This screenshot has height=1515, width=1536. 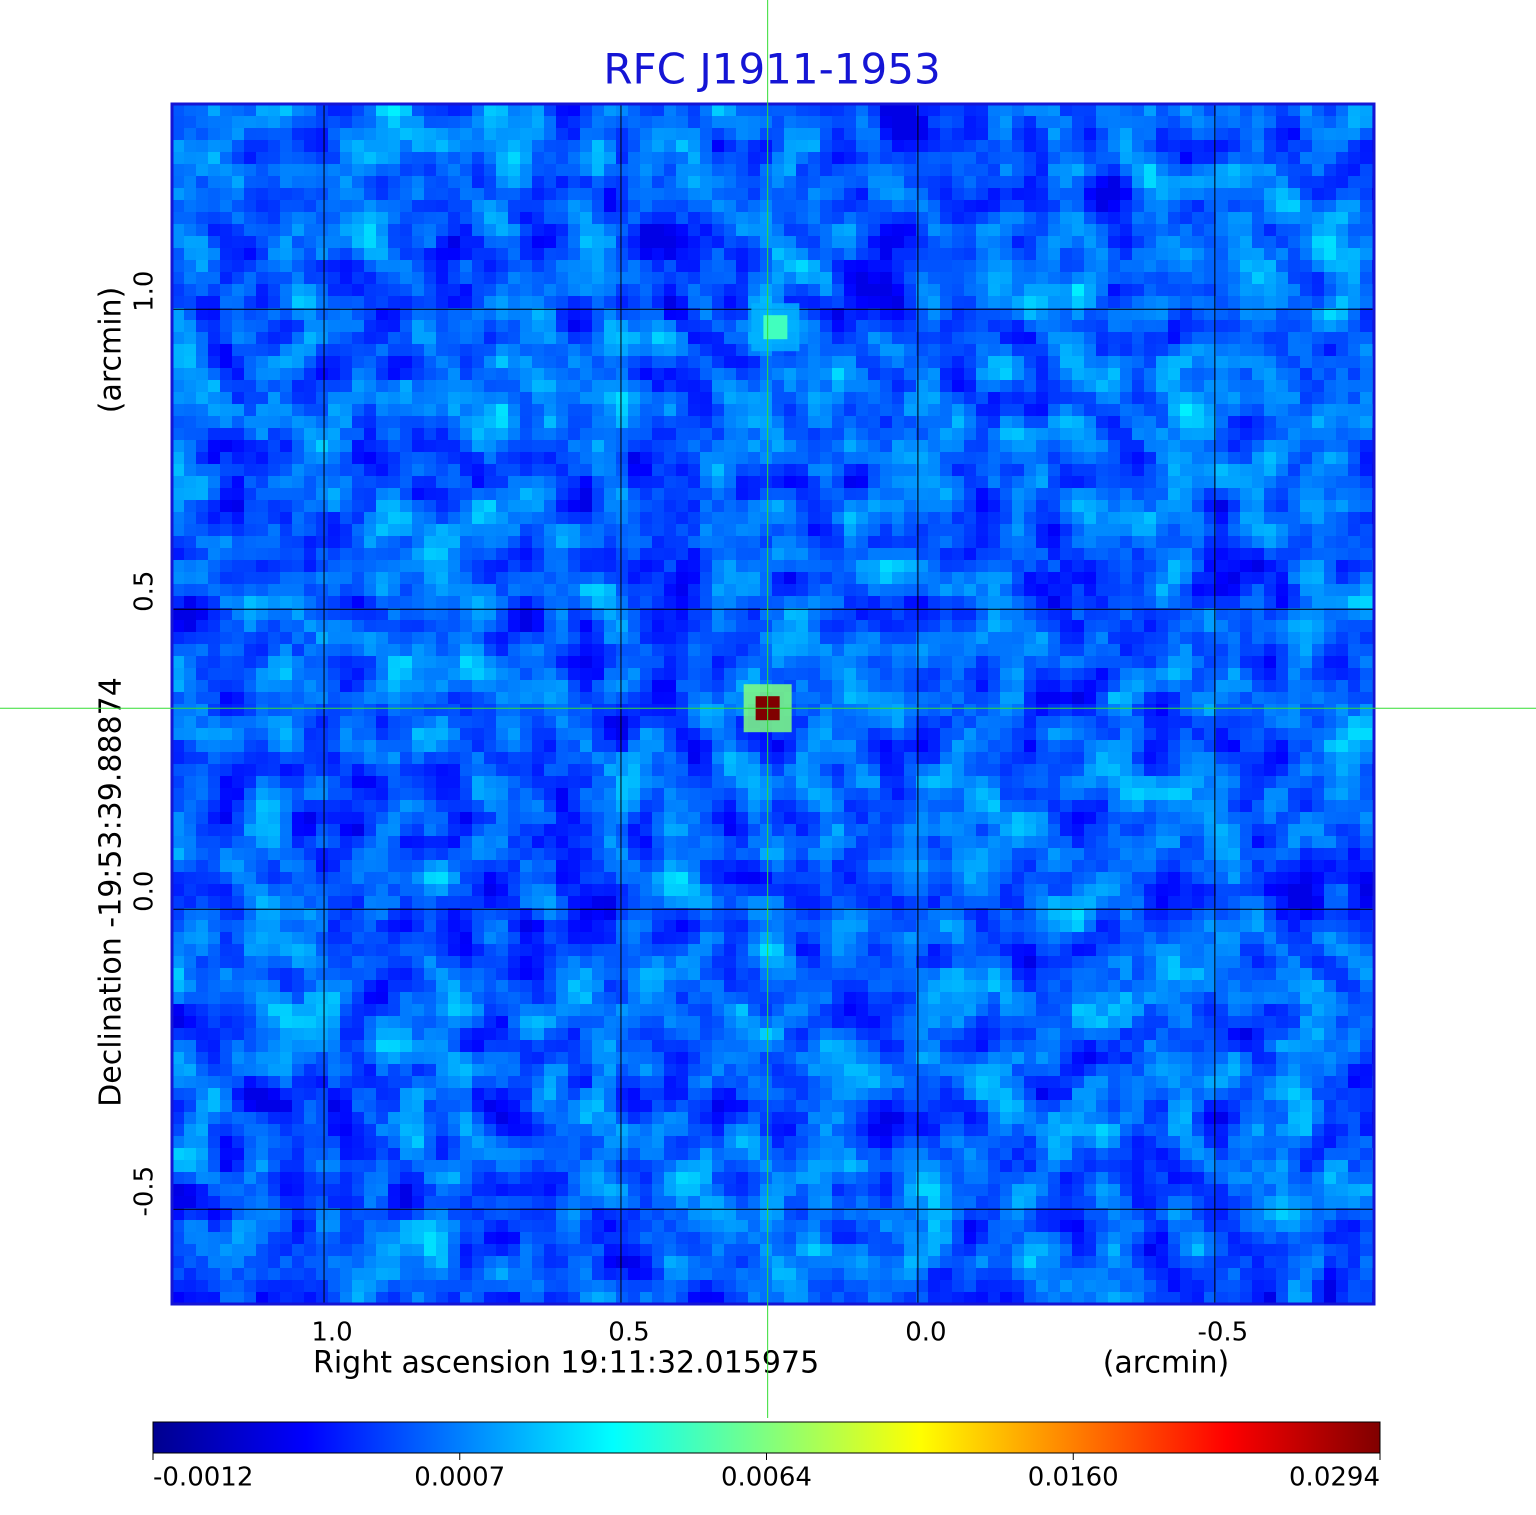 What do you see at coordinates (1166, 1363) in the screenshot?
I see `x-axis-unit: (arcmin)` at bounding box center [1166, 1363].